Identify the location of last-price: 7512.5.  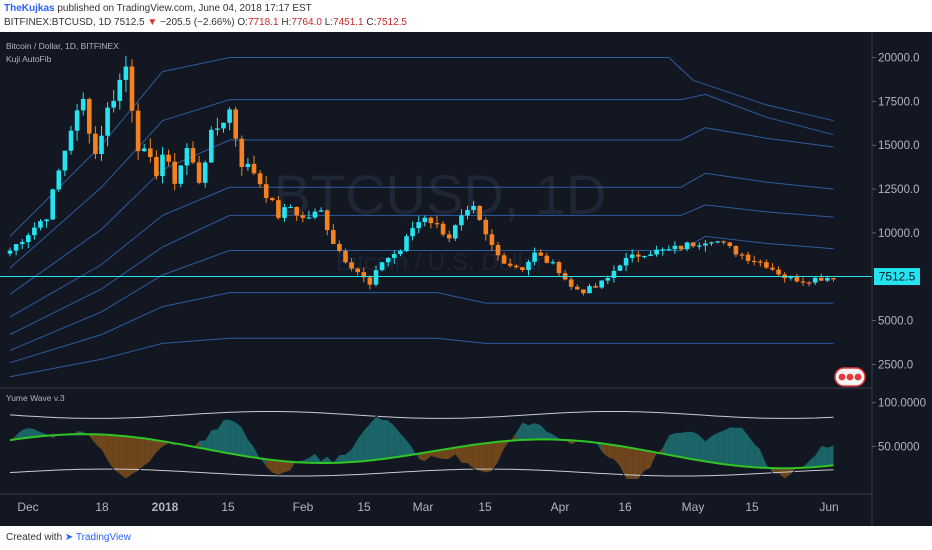
(129, 22).